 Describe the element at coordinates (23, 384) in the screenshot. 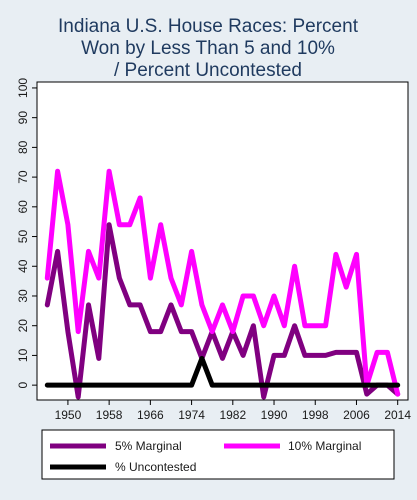

I see `y-tick-label: 0` at that location.